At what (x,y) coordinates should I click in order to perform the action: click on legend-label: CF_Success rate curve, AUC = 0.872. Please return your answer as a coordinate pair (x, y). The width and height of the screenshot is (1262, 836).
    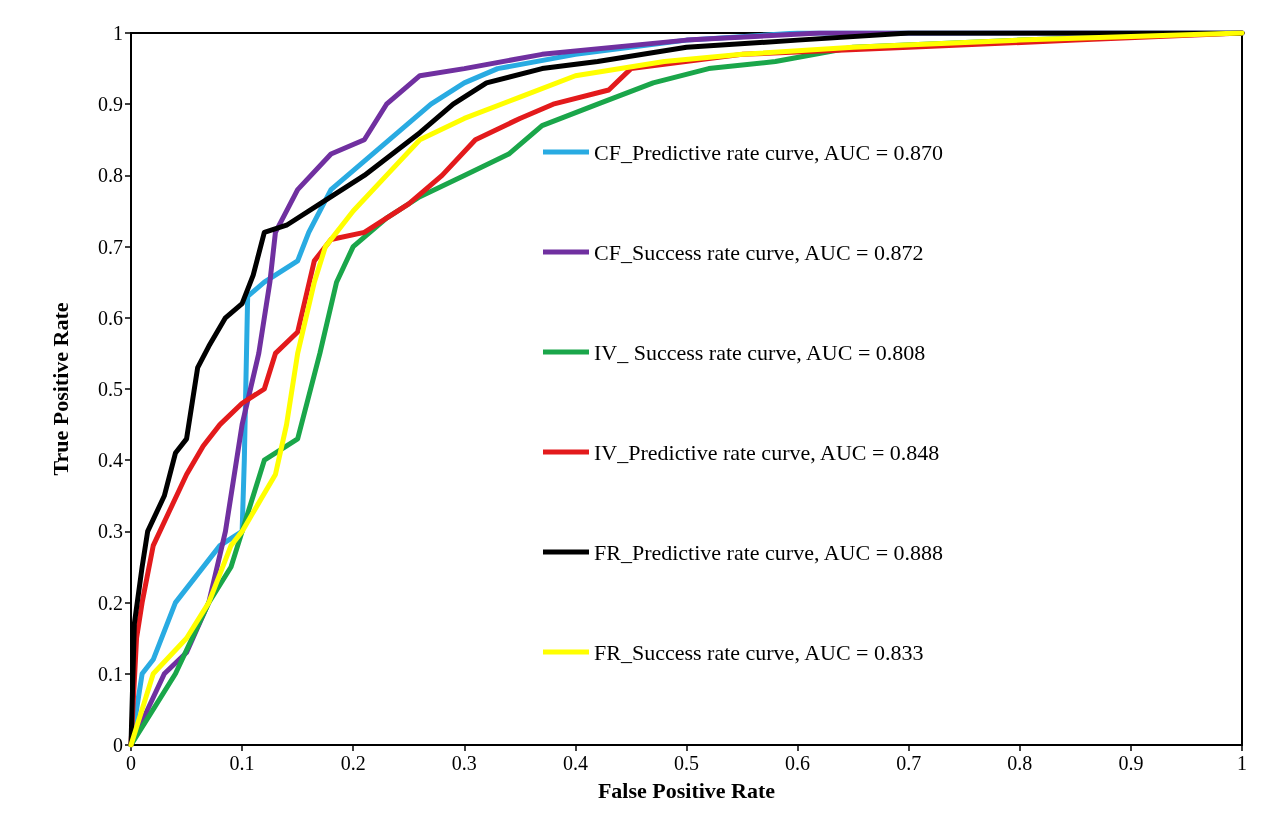
    Looking at the image, I should click on (759, 252).